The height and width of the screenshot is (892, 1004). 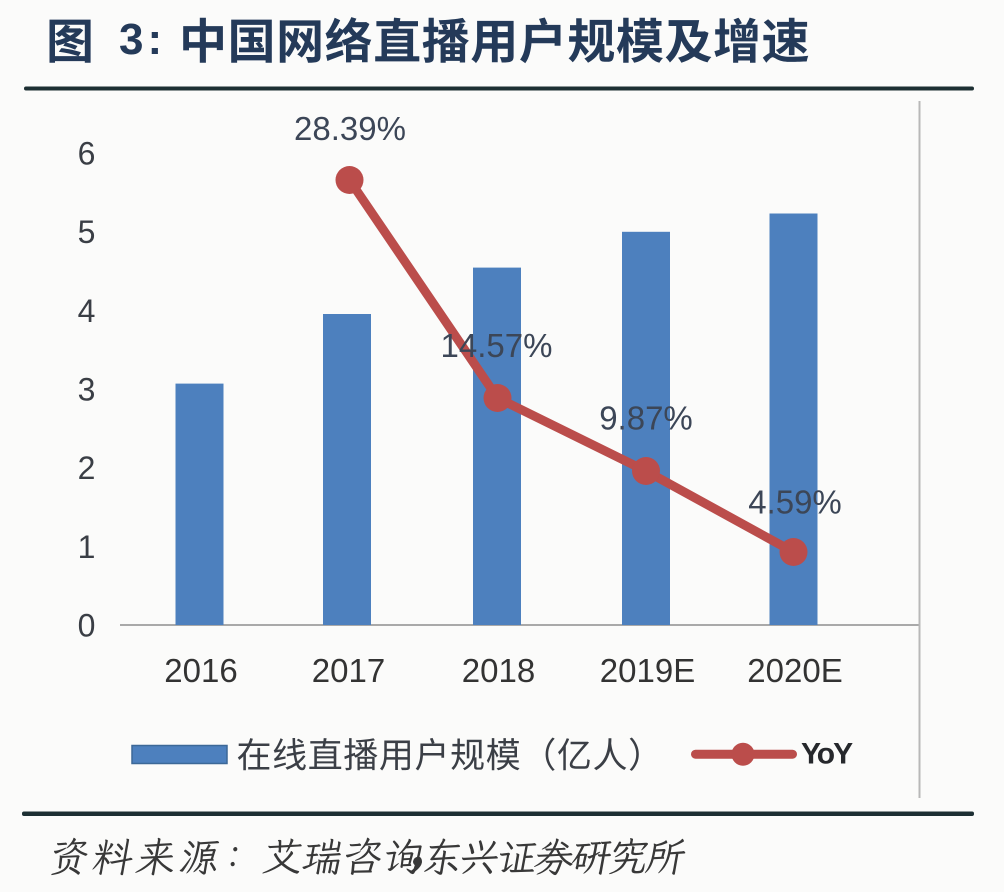 I want to click on svg-text: 6, so click(x=87, y=154).